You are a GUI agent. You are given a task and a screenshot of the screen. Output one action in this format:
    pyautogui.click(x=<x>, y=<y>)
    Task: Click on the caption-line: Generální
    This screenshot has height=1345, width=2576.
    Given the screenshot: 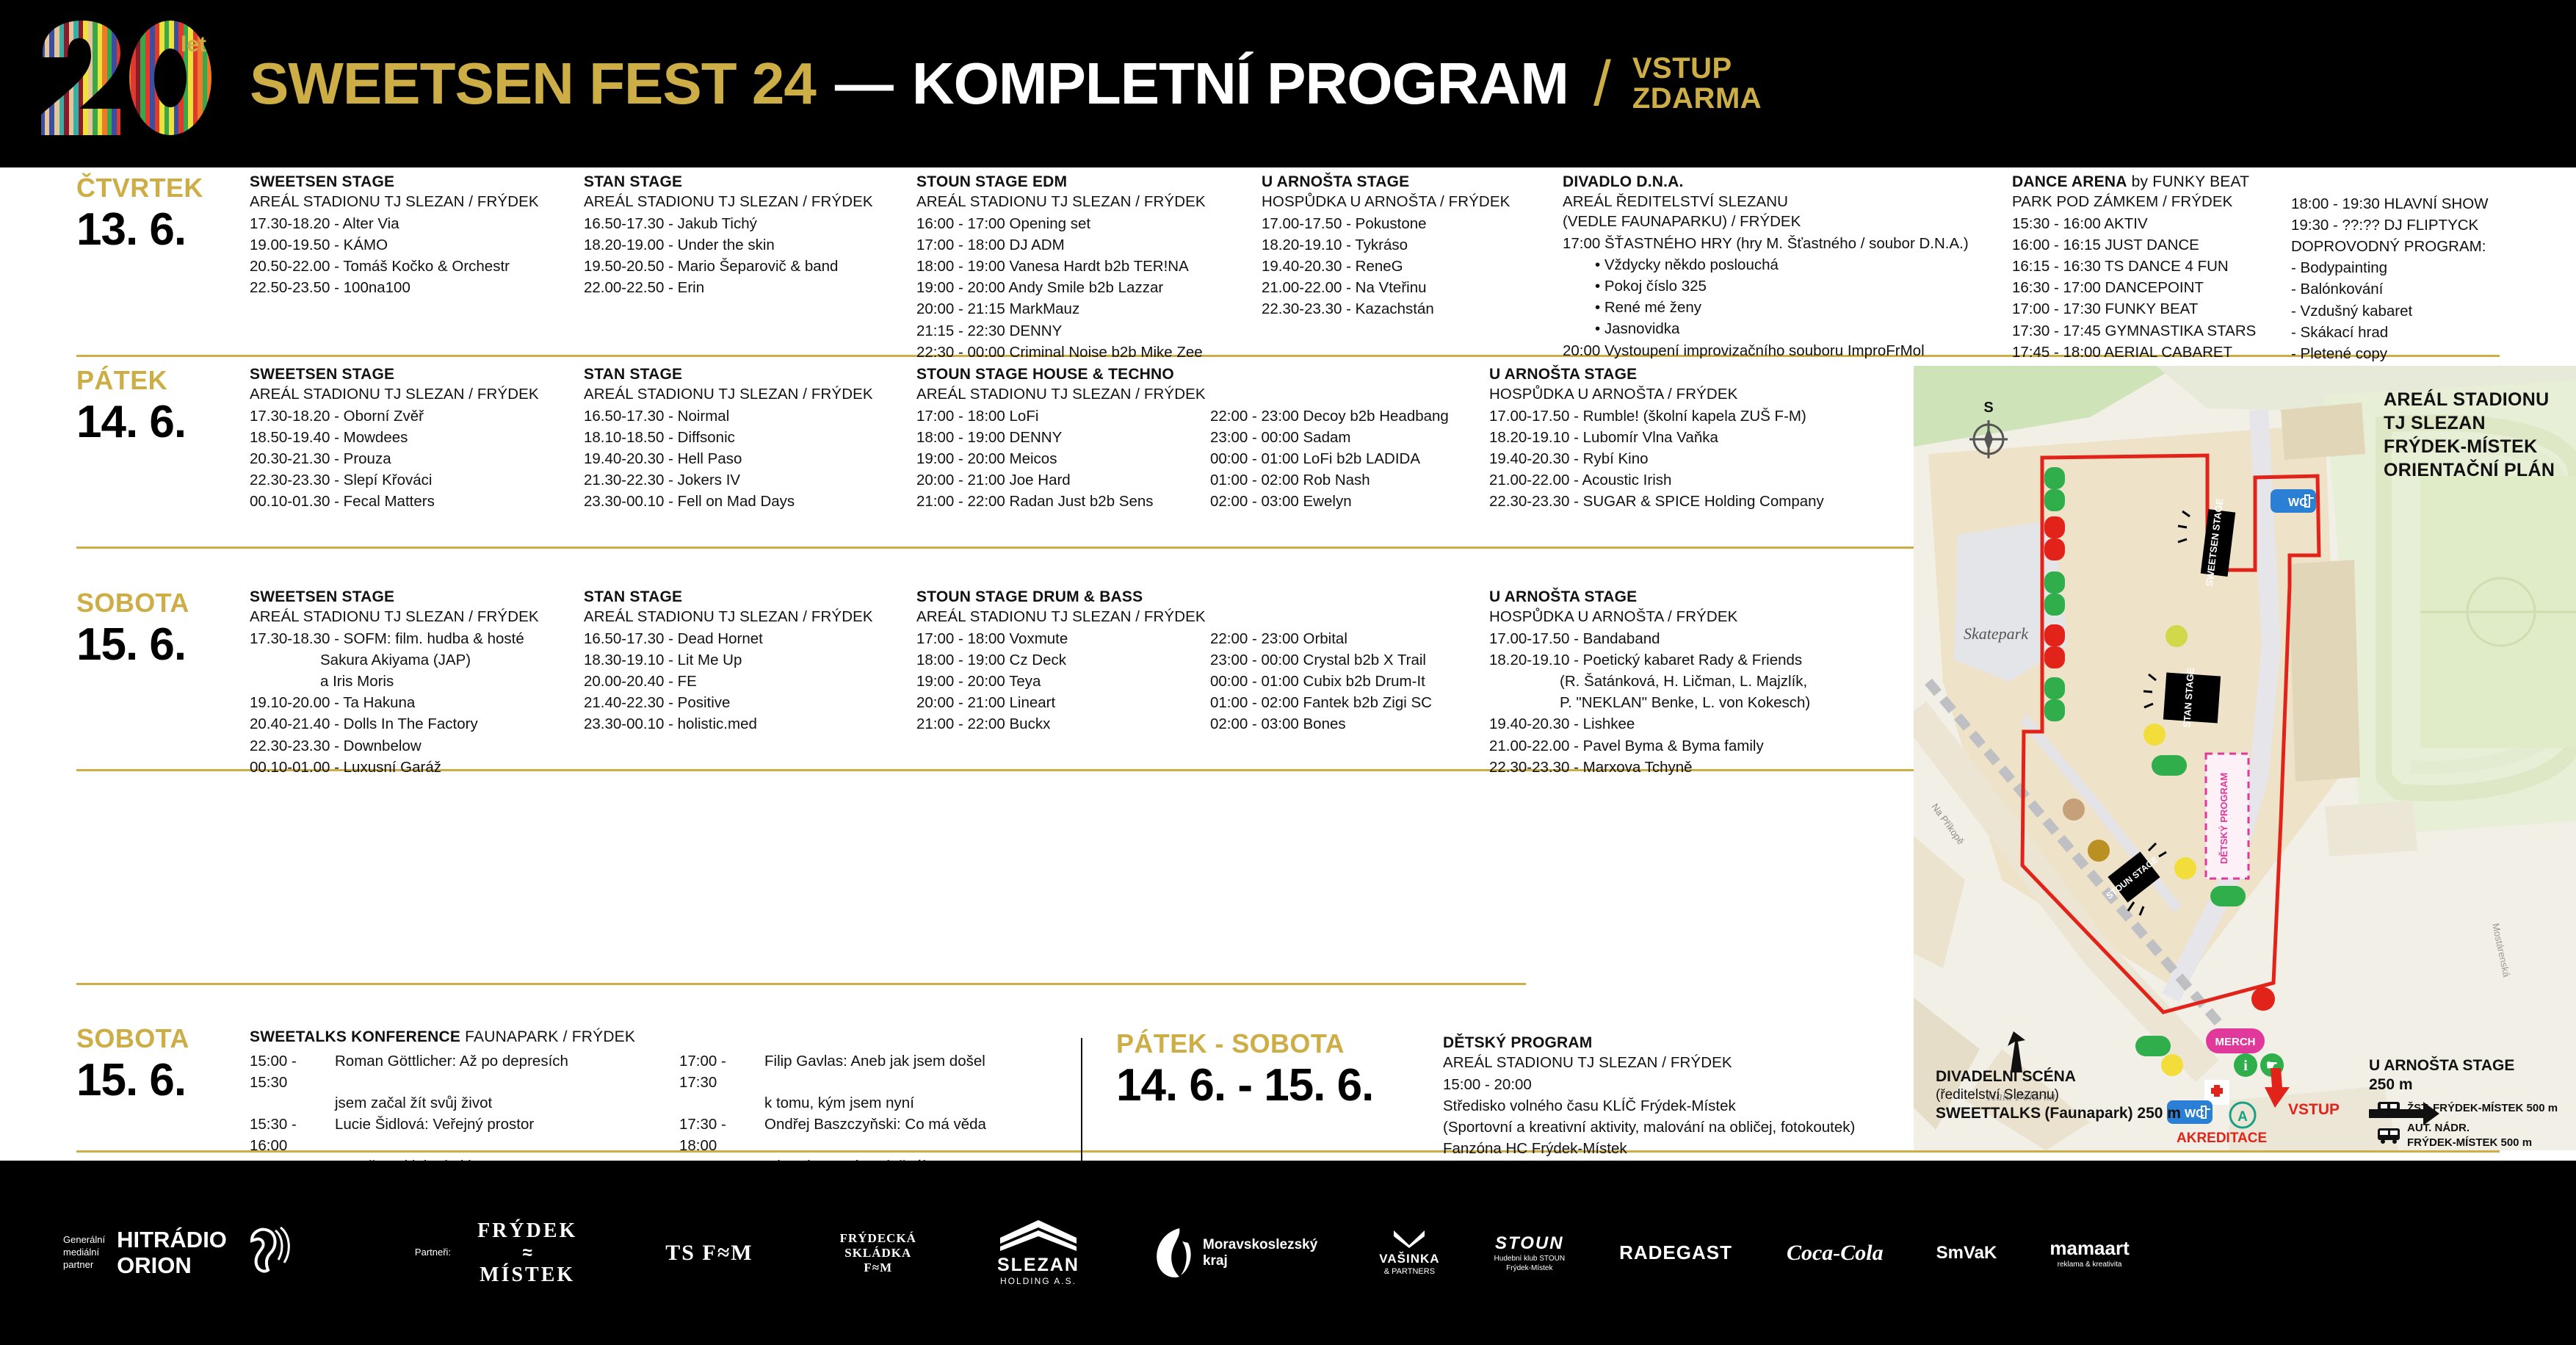 What is the action you would take?
    pyautogui.click(x=84, y=1240)
    